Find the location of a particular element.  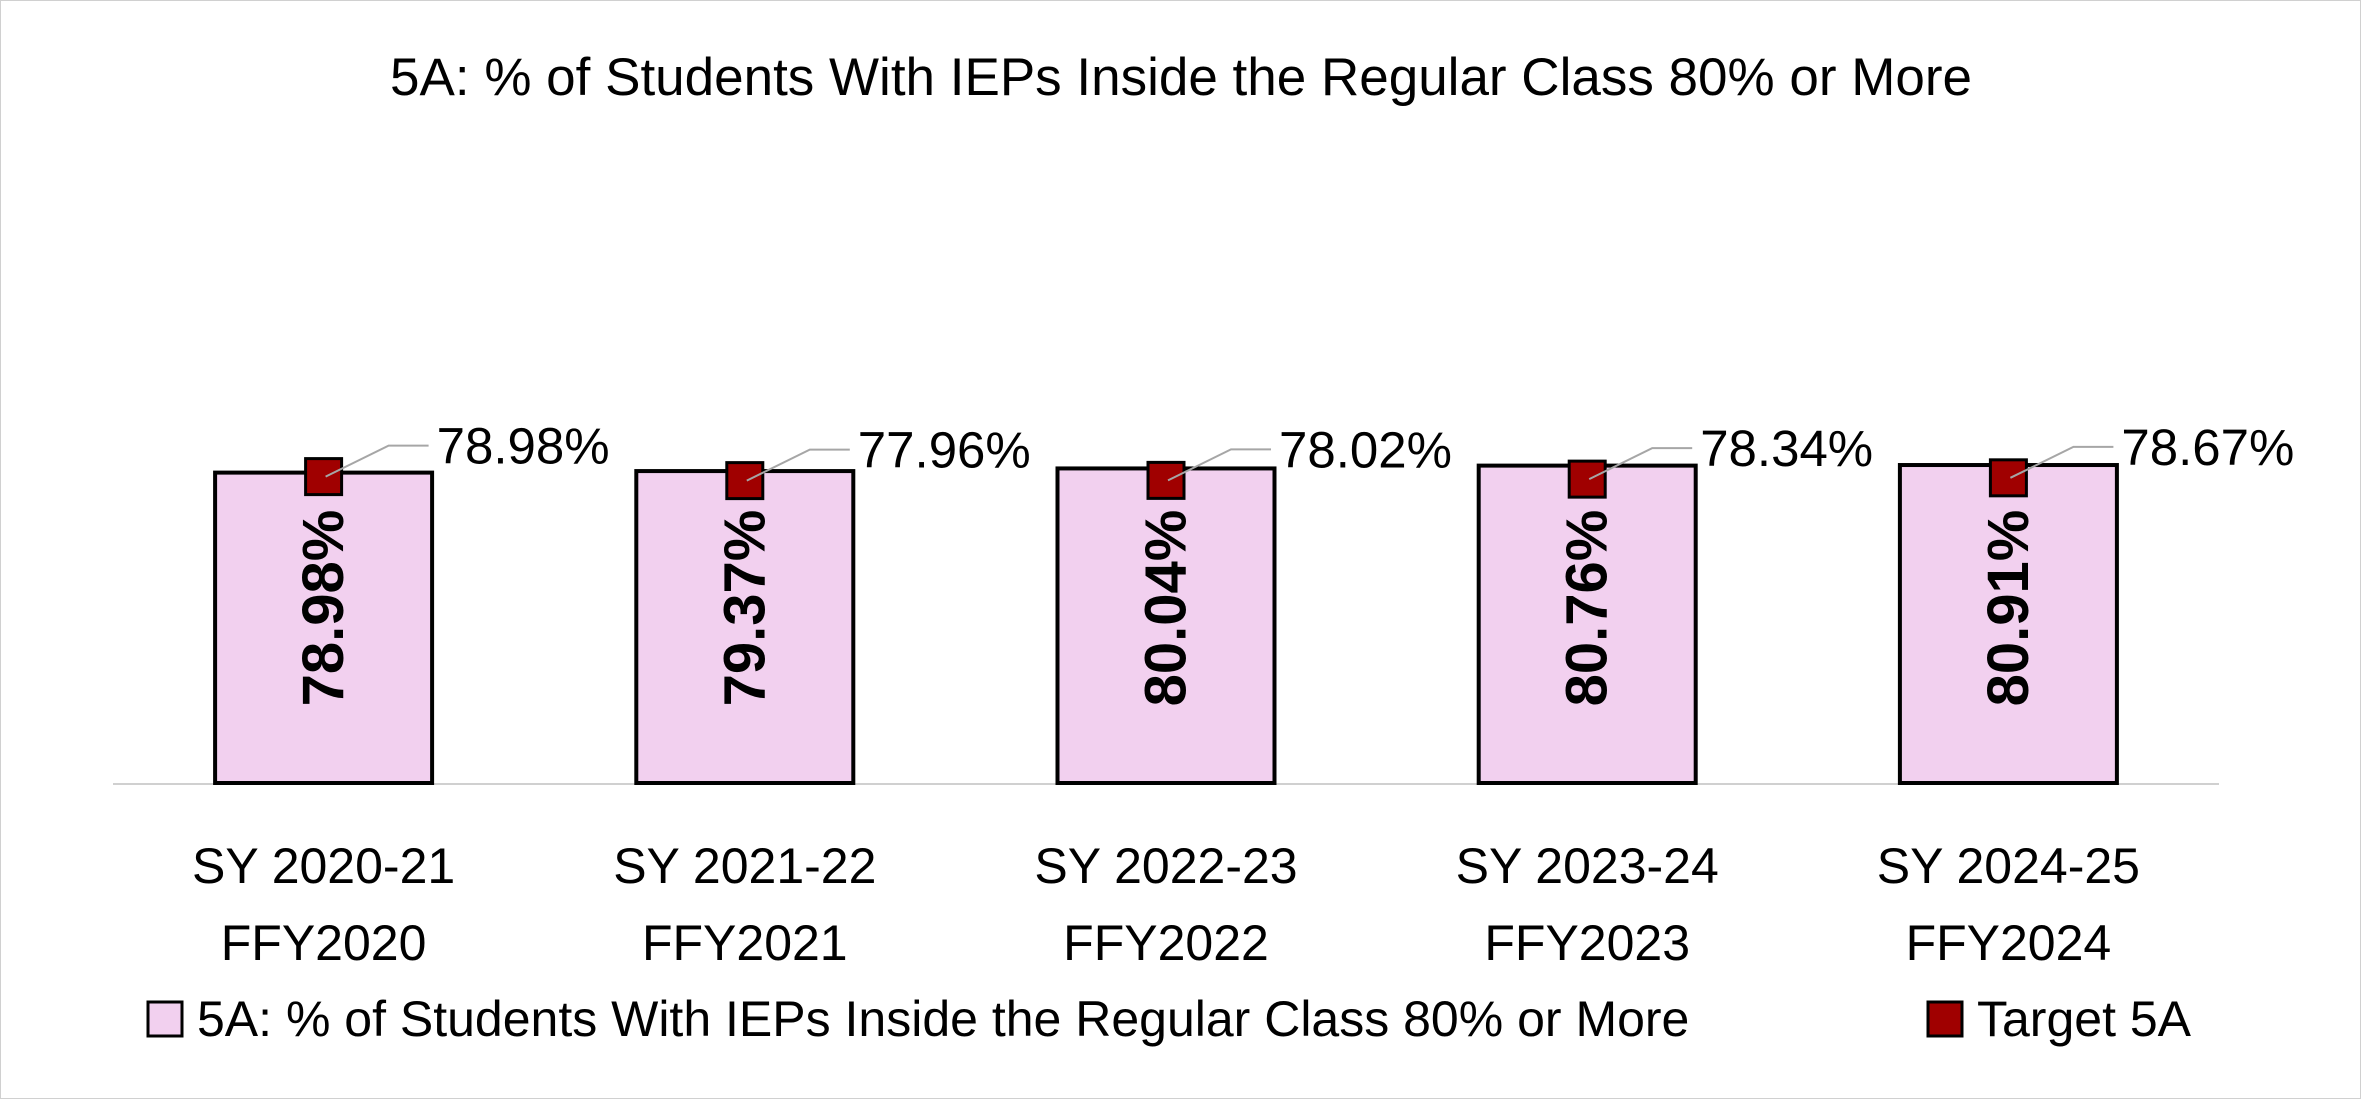

x-tick-label-1-line-1: SY 2020-21 is located at coordinates (323, 866).